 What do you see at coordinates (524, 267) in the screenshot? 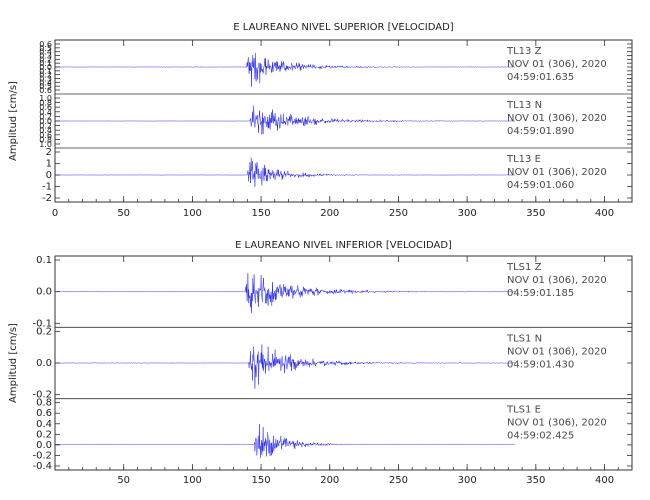
I see `trace-station-label: TLS1 Z` at bounding box center [524, 267].